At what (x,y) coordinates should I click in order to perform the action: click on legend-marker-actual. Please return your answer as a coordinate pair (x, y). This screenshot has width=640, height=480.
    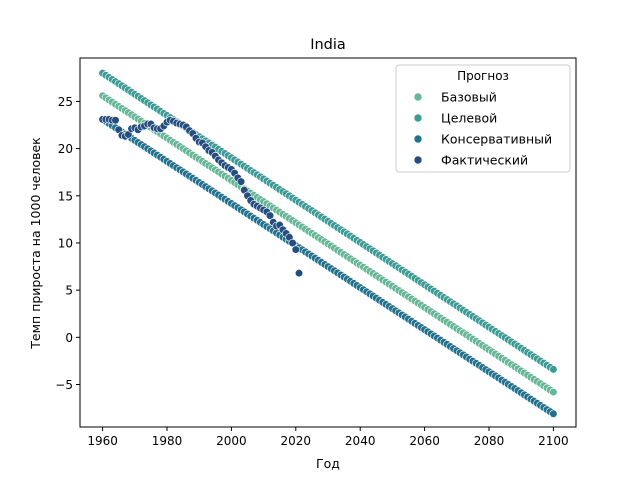
    Looking at the image, I should click on (418, 160).